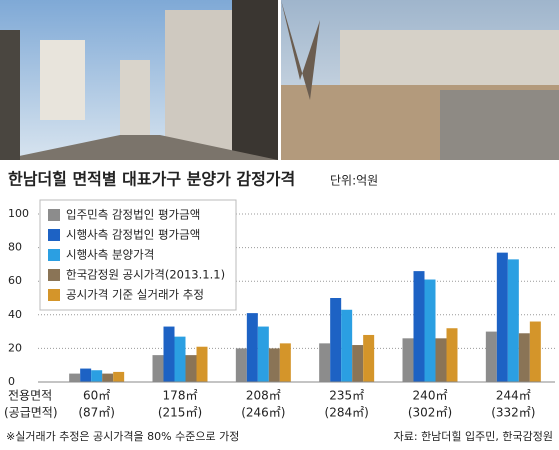 This screenshot has height=450, width=559. Describe the element at coordinates (133, 215) in the screenshot. I see `legend-label: 입주민측 감정법인 평가금액` at that location.